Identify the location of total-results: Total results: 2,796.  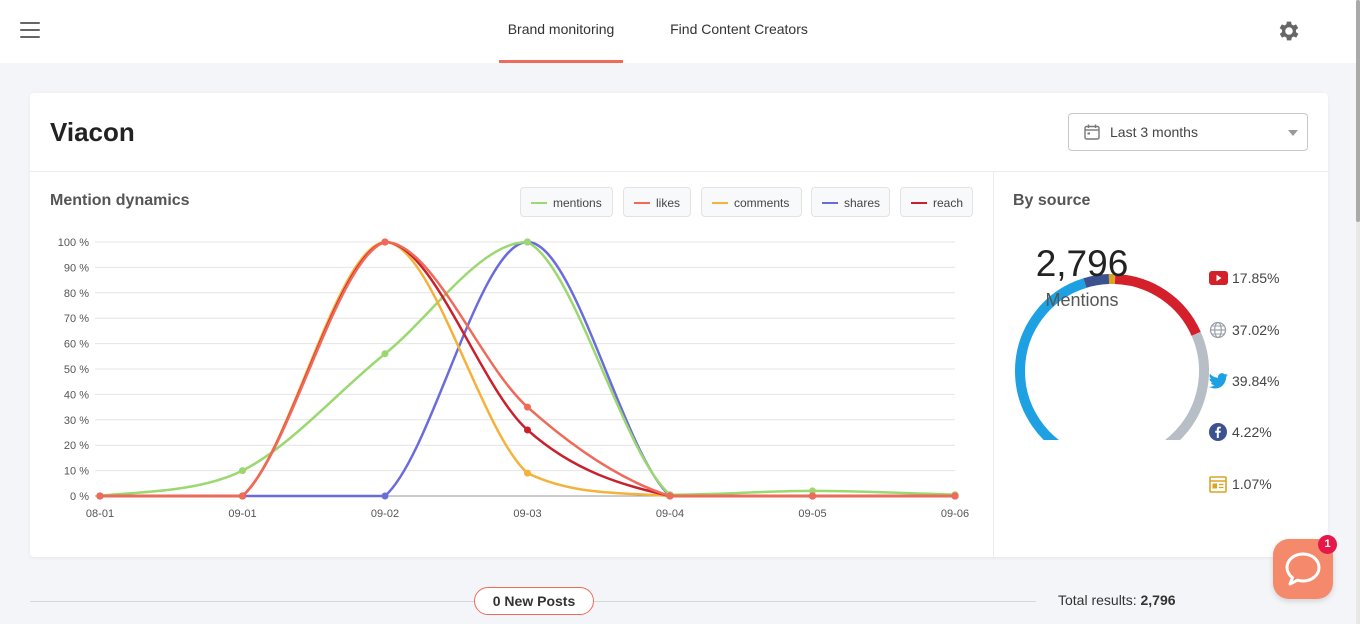
(1117, 600).